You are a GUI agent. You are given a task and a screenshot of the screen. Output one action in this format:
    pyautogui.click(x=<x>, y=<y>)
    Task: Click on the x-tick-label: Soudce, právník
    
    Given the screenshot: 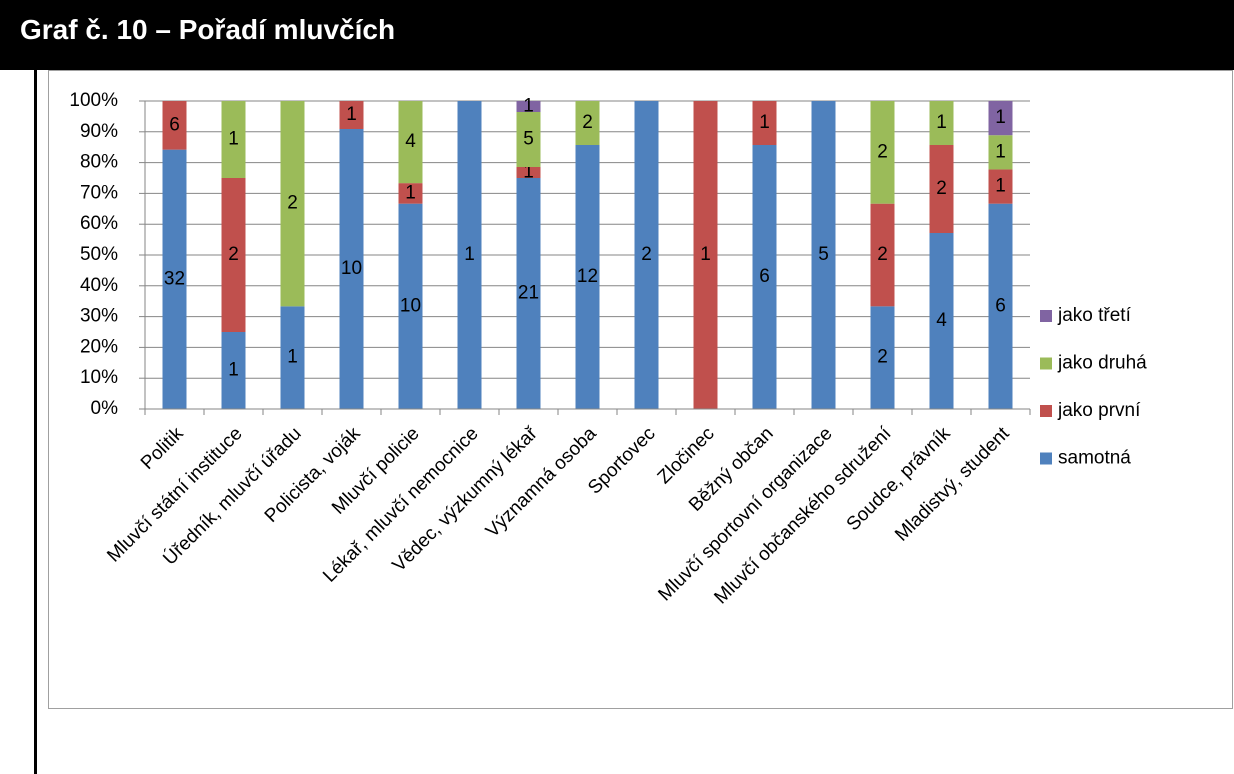 What is the action you would take?
    pyautogui.click(x=899, y=479)
    